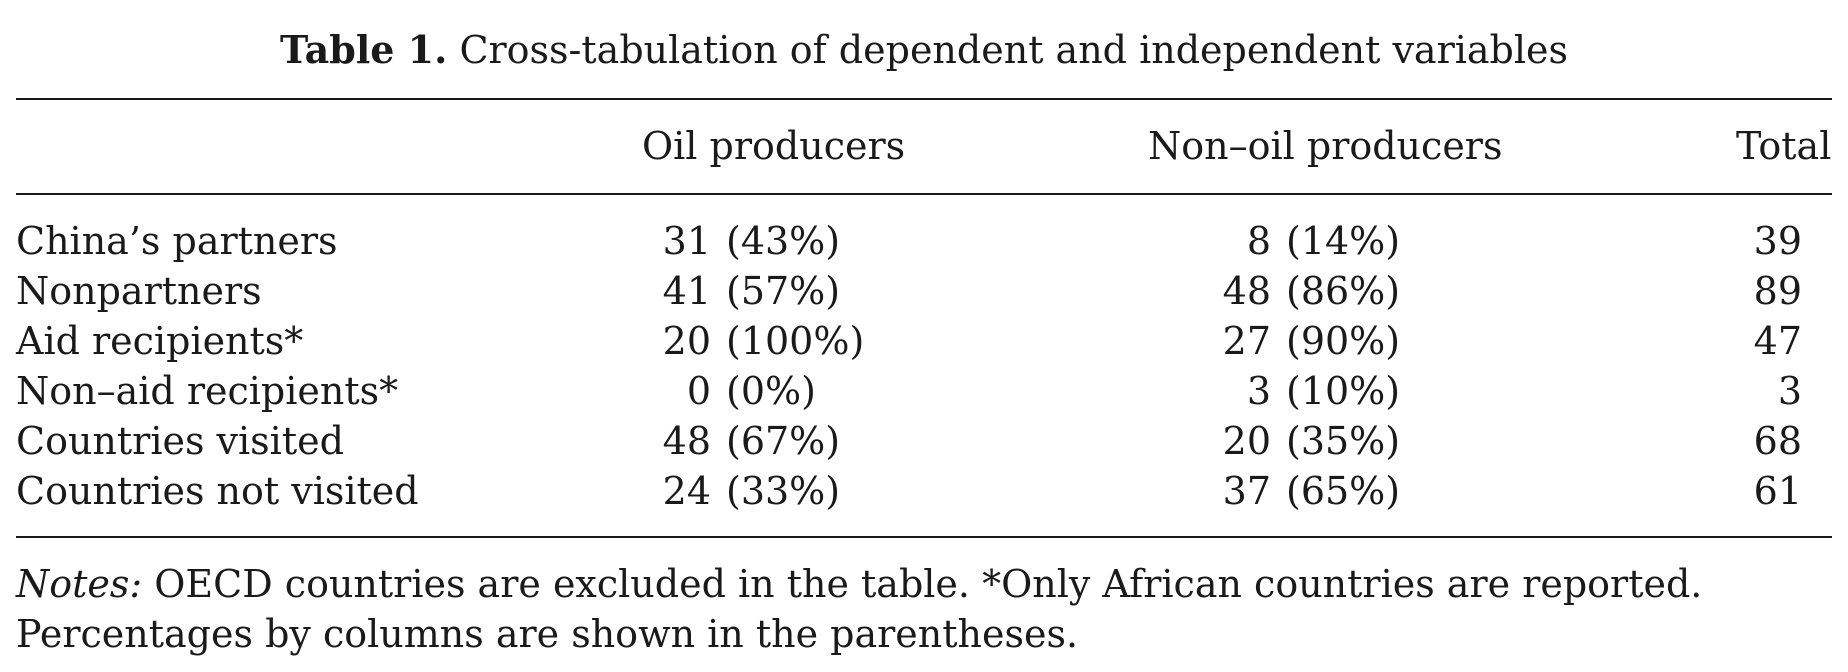 Image resolution: width=1848 pixels, height=672 pixels. I want to click on nonoil-count: 20, so click(1246, 441).